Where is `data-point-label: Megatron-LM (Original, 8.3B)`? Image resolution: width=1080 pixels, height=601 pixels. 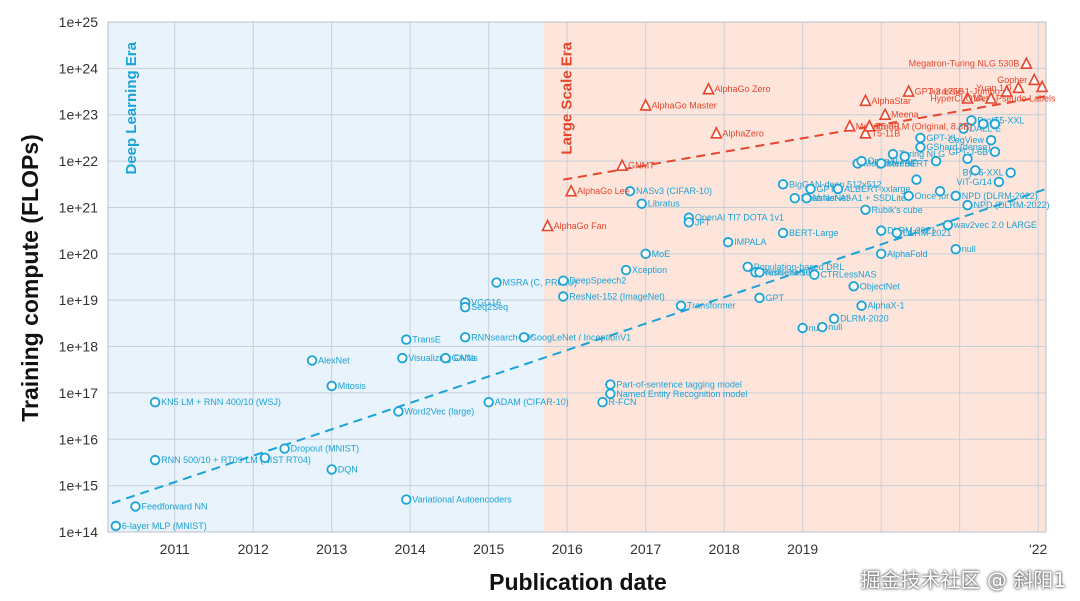 data-point-label: Megatron-LM (Original, 8.3B) is located at coordinates (914, 126).